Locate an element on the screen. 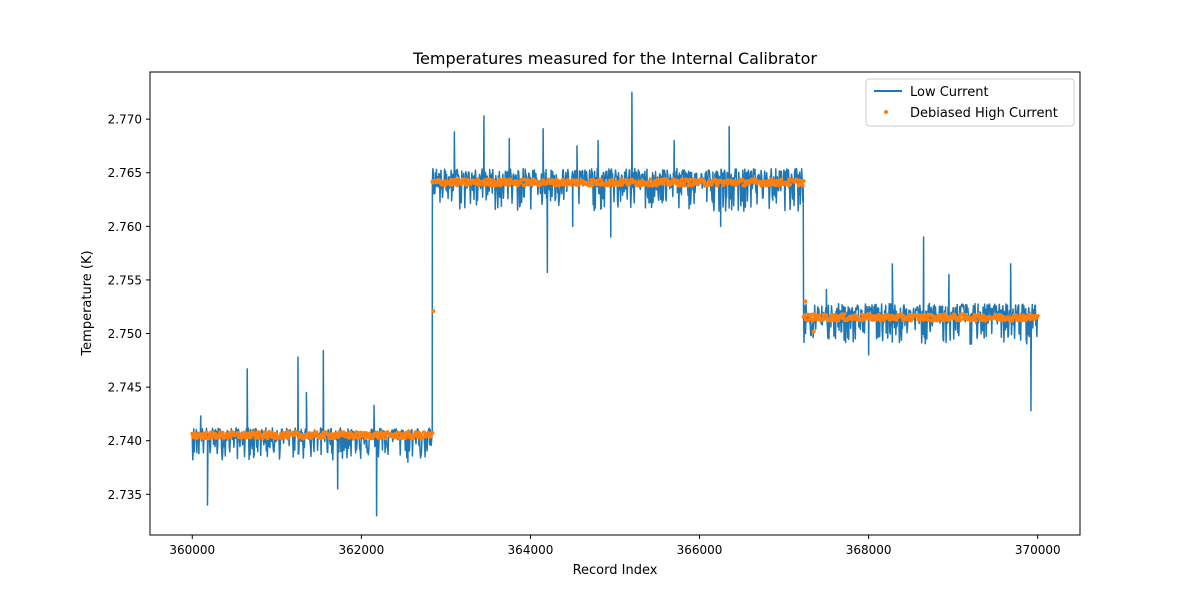 The image size is (1200, 604). x-tick-label: 366000 is located at coordinates (700, 550).